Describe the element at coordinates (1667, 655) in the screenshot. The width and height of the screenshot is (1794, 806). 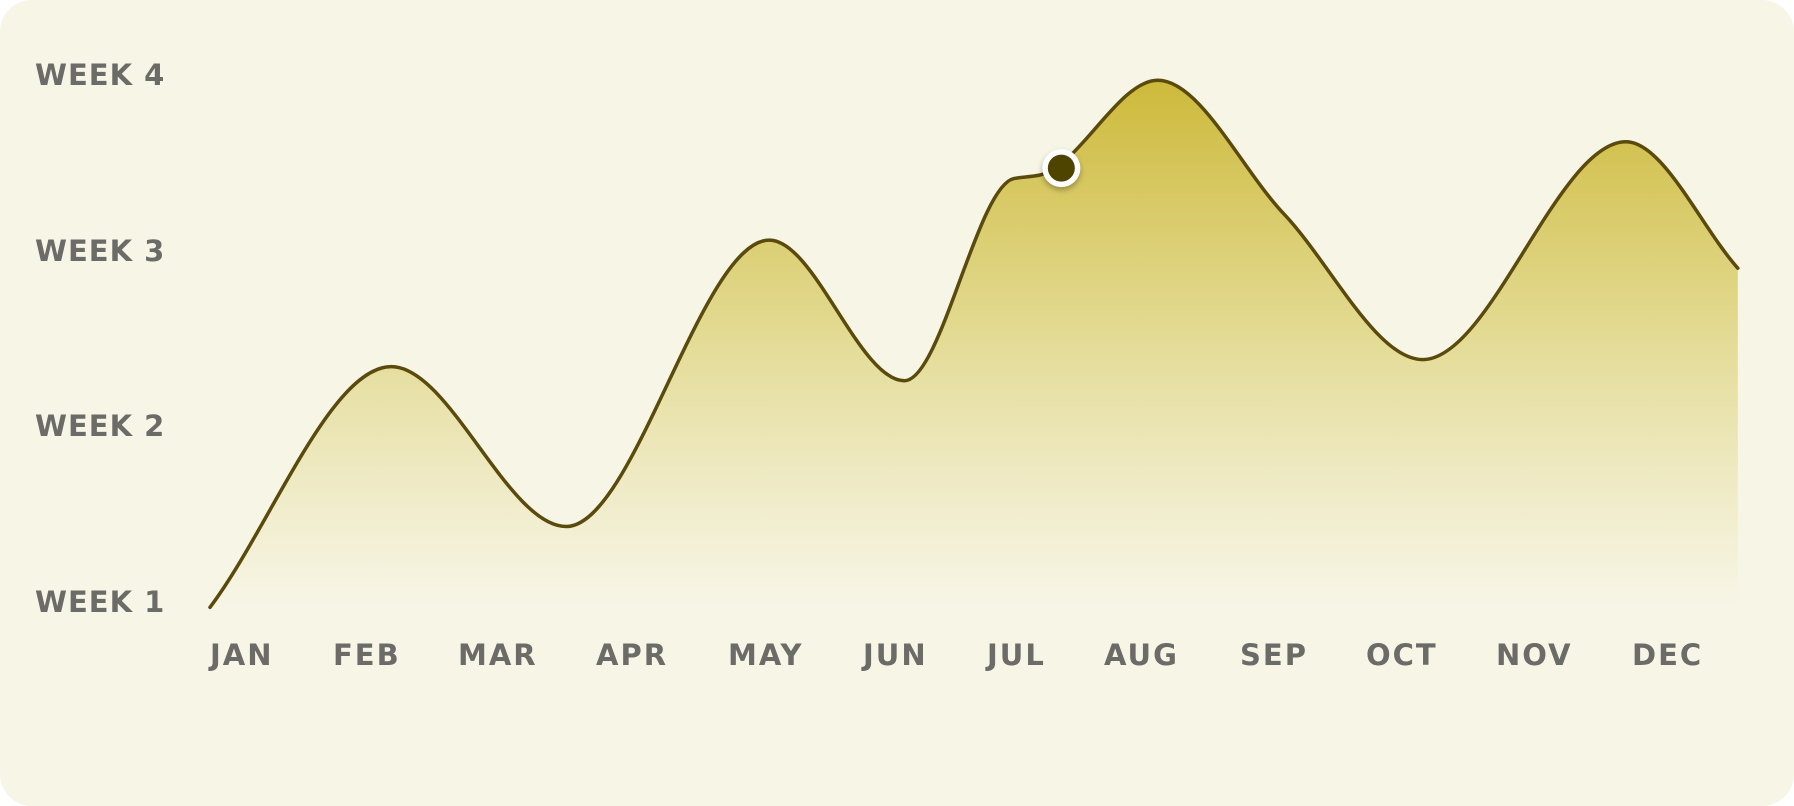
I see `x-tick-label: DEC` at that location.